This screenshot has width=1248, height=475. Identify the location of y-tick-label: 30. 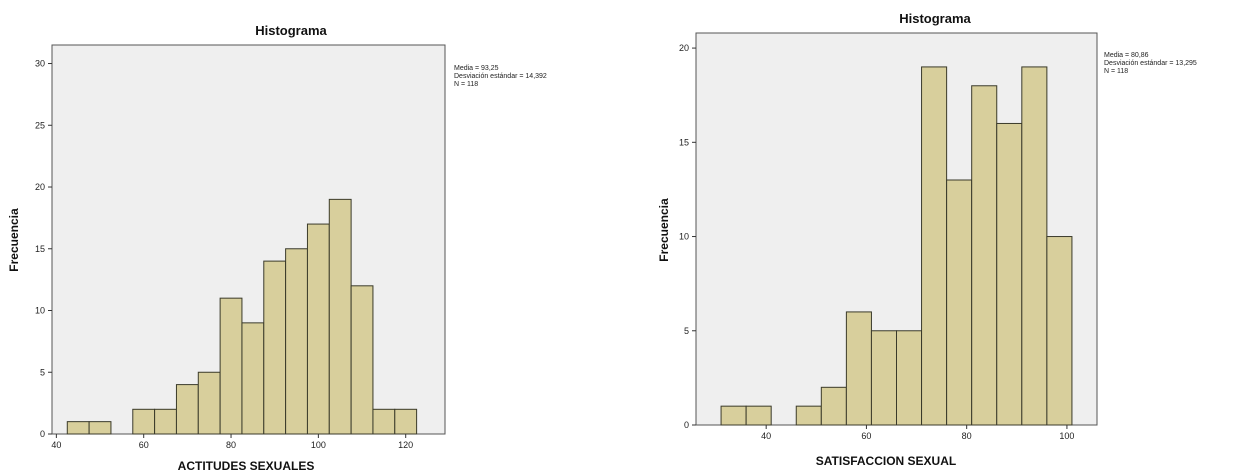
(40, 64).